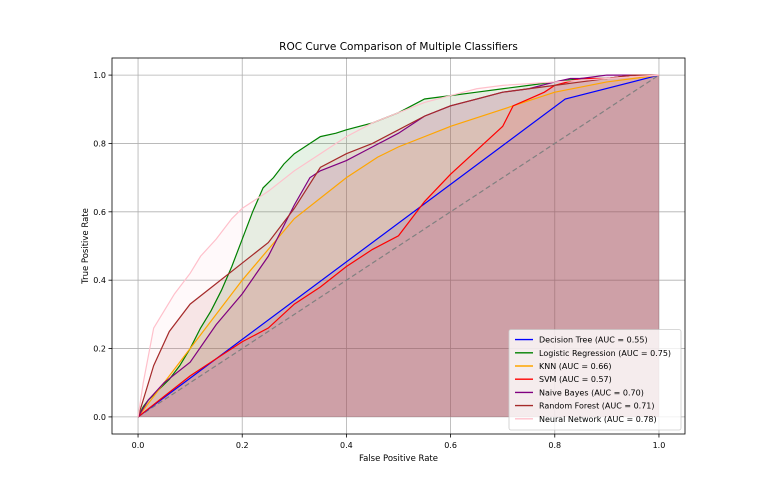 The image size is (767, 484). I want to click on legend-label: Naive Bayes (AUC = 0.70), so click(591, 392).